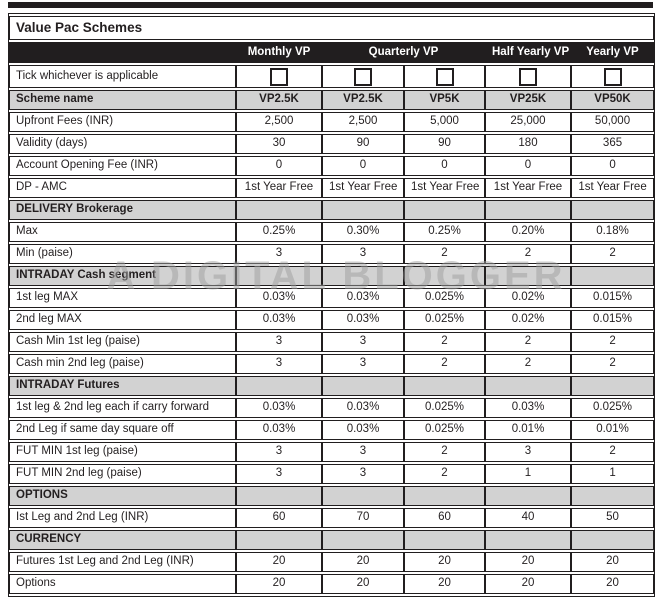  Describe the element at coordinates (444, 122) in the screenshot. I see `value-cell: 5,000` at that location.